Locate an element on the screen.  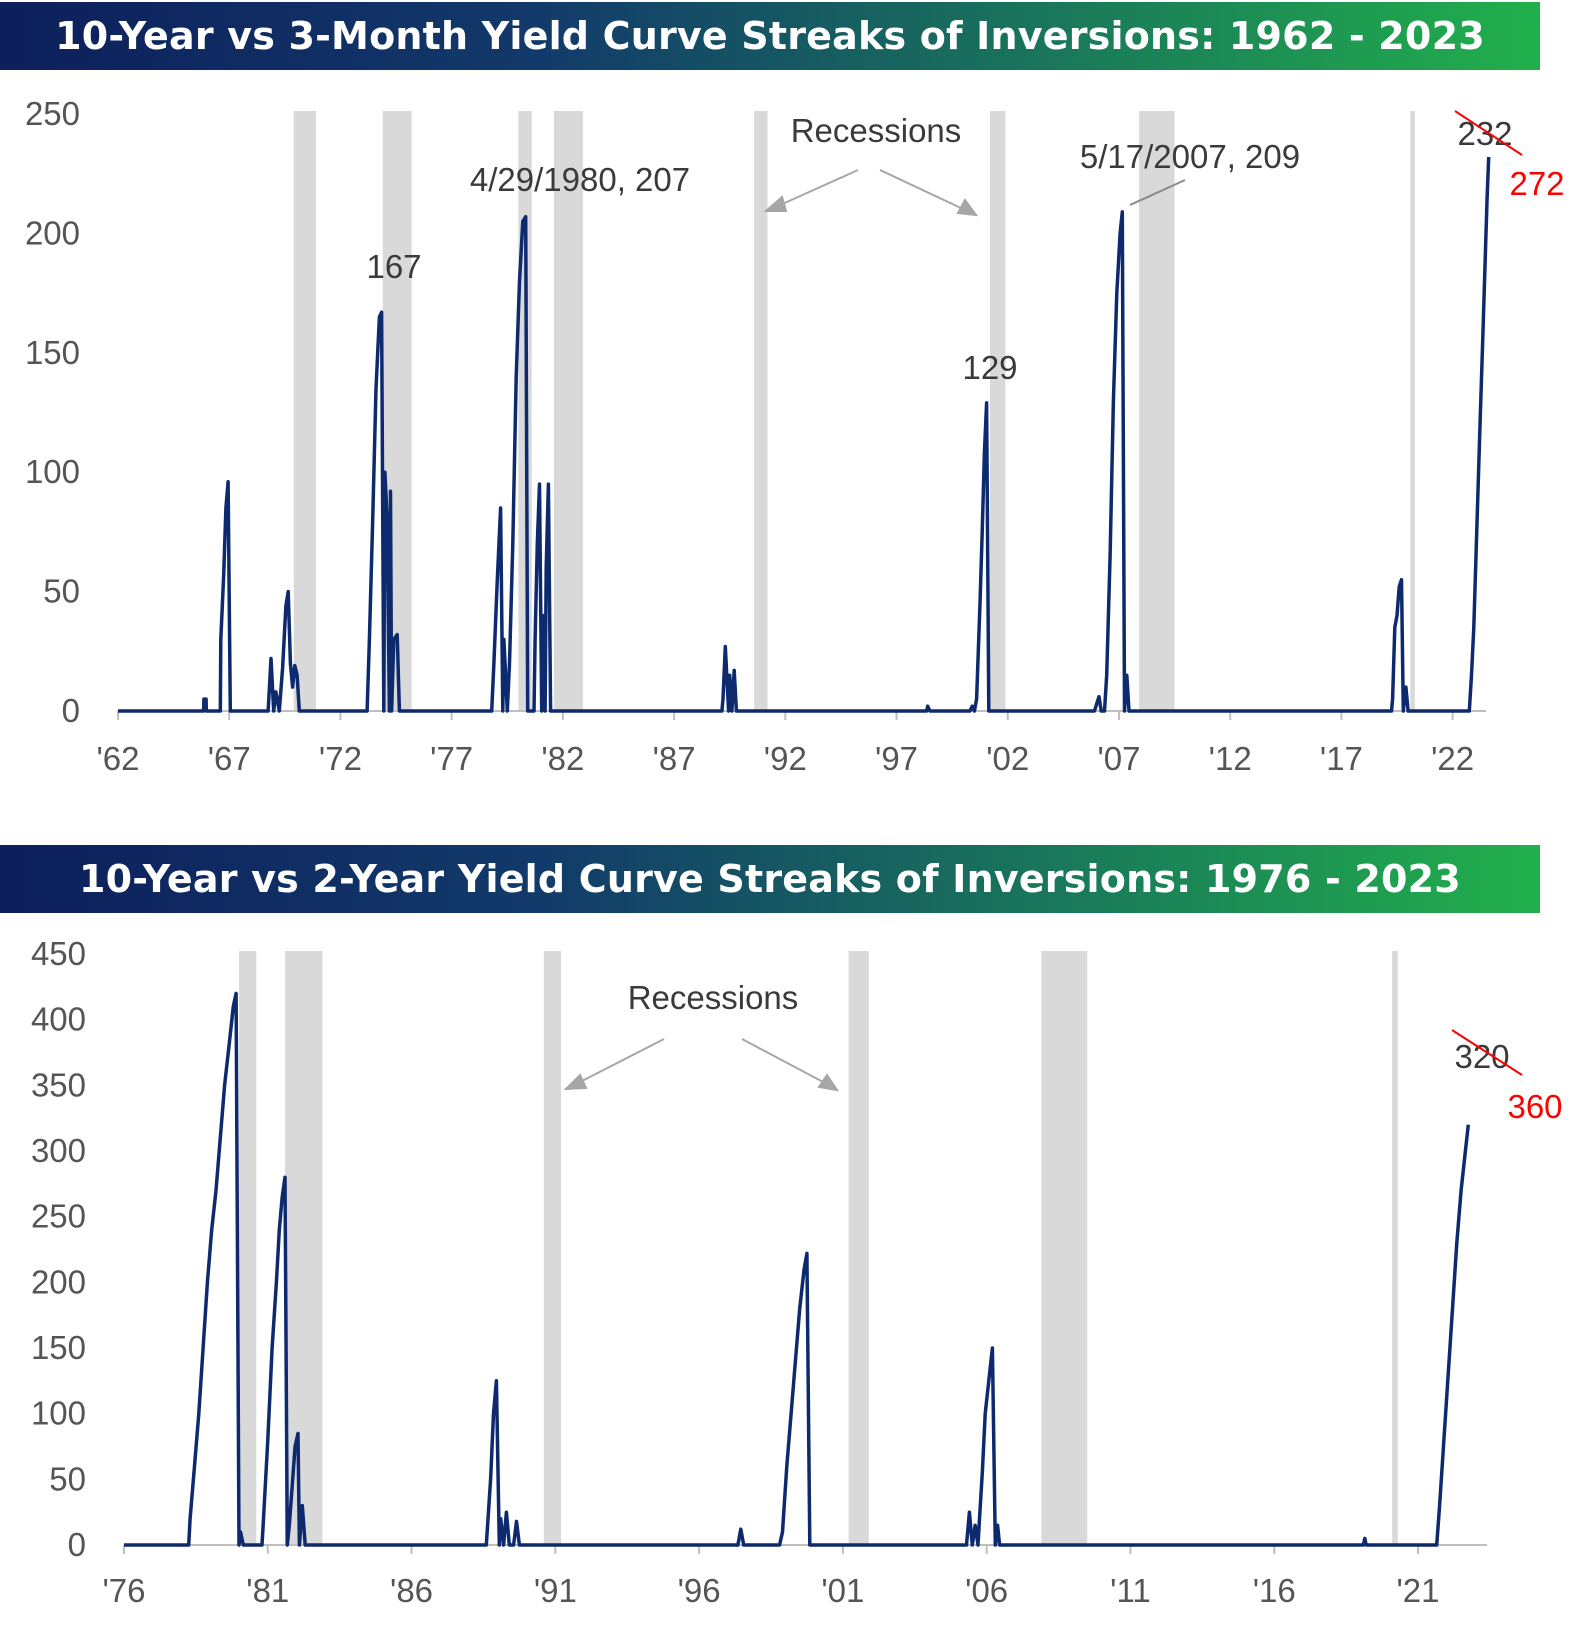
x-tick-label: '21 is located at coordinates (1417, 1590).